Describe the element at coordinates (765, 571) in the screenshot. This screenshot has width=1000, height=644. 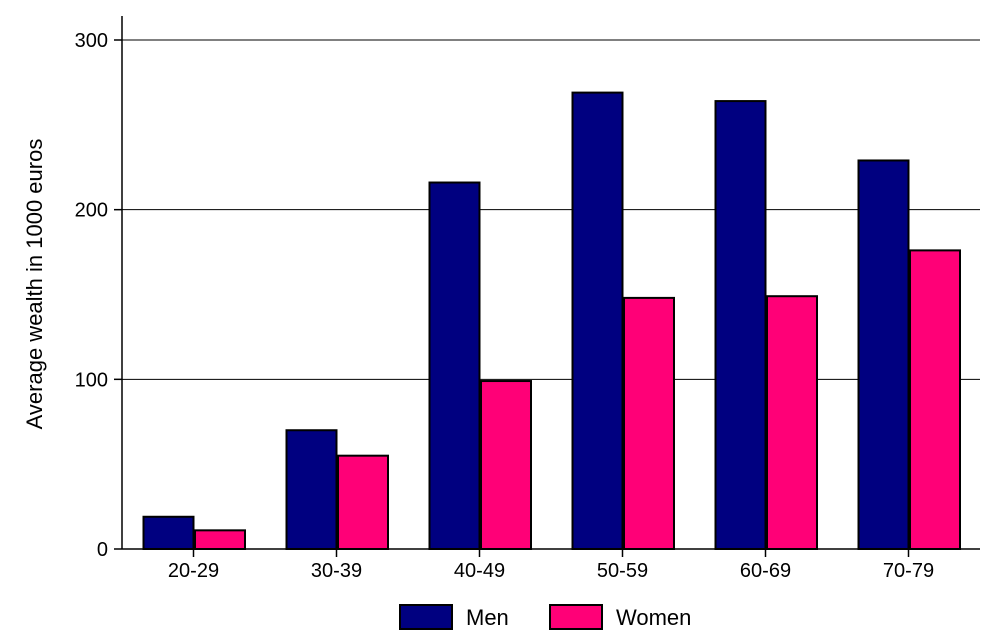
I see `x-tick-label: 60-69` at that location.